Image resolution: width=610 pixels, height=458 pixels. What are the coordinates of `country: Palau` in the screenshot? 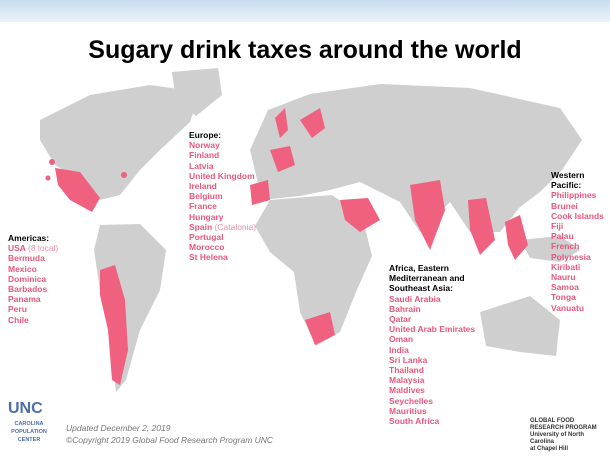 It's located at (580, 236).